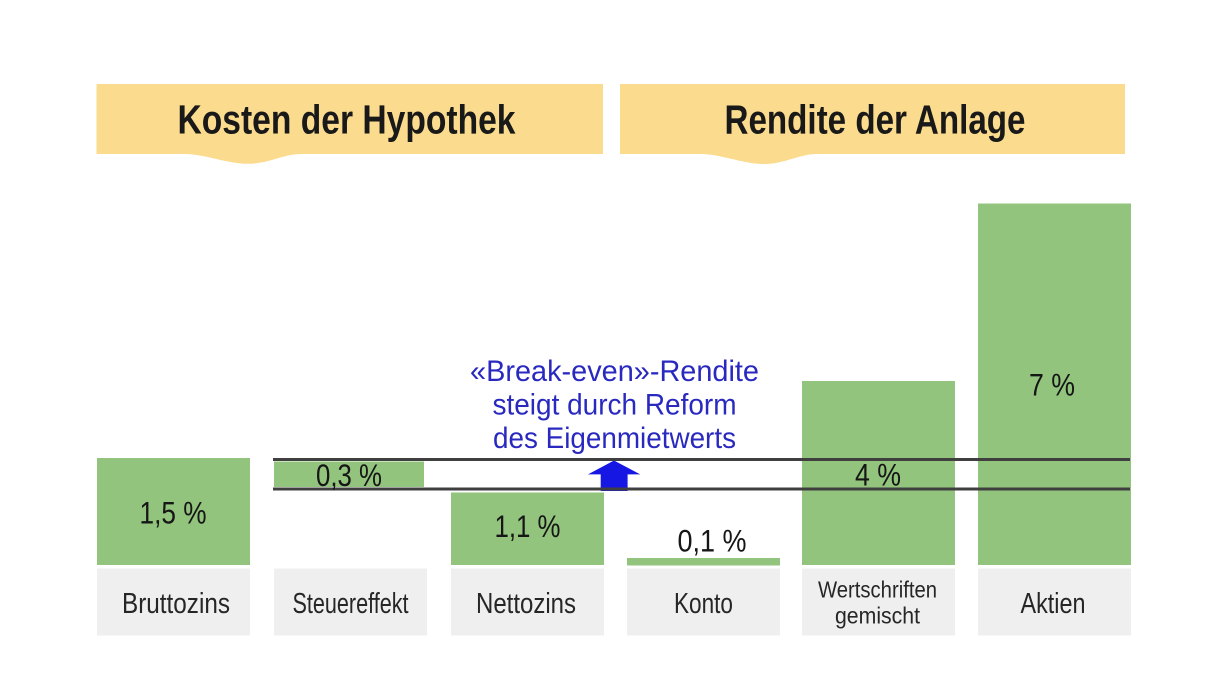 The image size is (1225, 689). I want to click on svg-text: des Eigenmietwerts, so click(614, 438).